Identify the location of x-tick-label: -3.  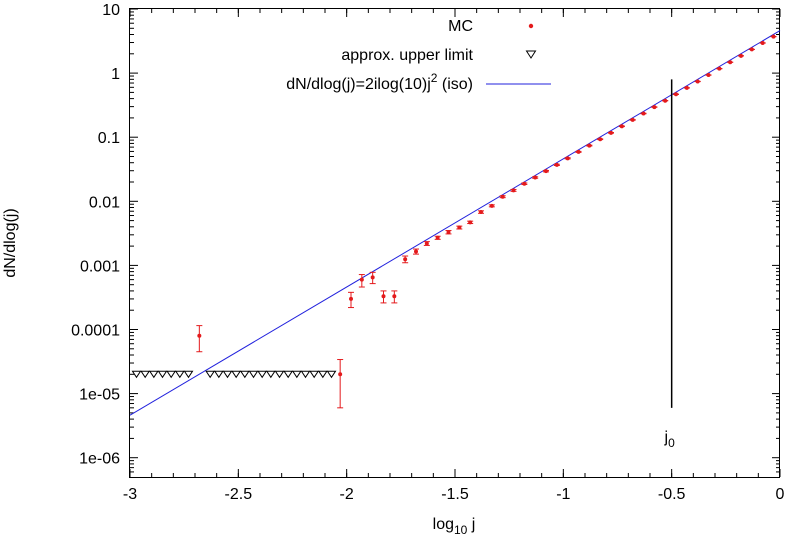
(130, 494).